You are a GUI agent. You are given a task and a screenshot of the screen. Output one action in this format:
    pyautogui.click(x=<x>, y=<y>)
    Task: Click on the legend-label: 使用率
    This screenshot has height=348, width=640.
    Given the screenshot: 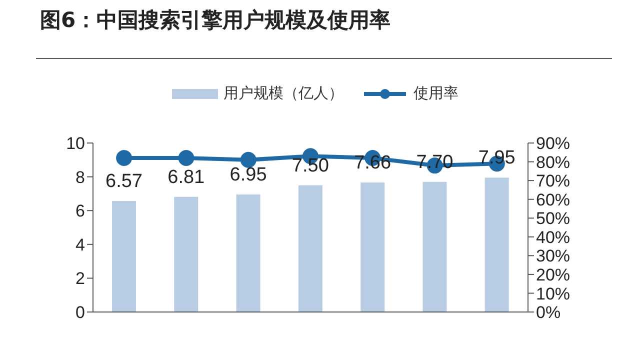 What is the action you would take?
    pyautogui.click(x=435, y=93)
    